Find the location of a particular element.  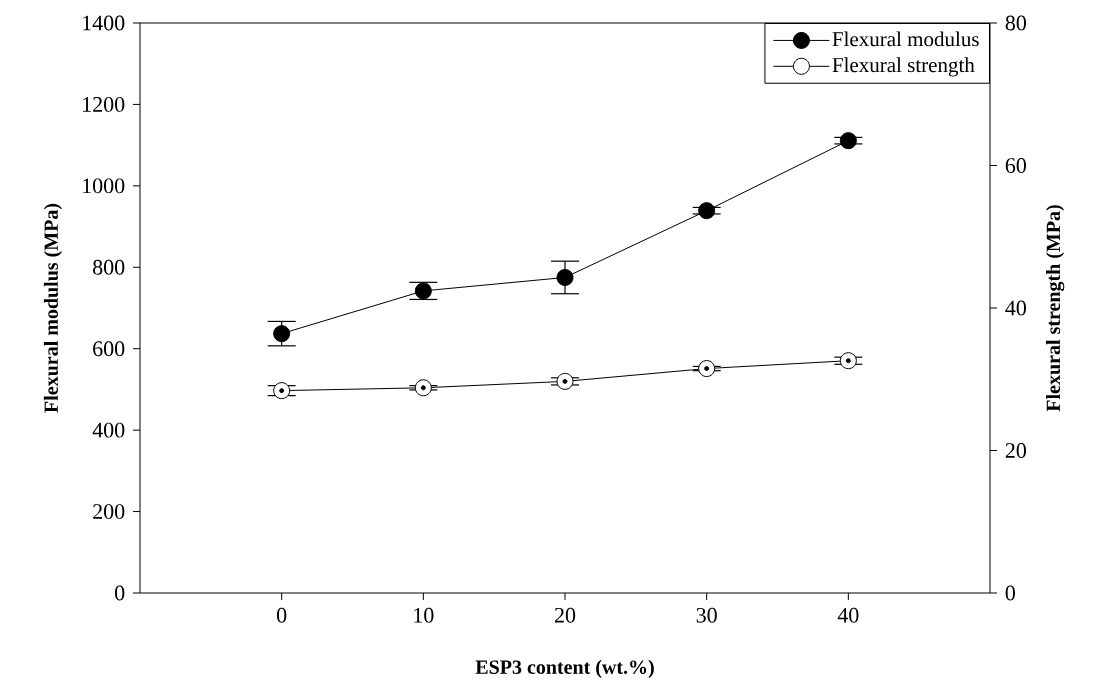

y-tick-label: 400 is located at coordinates (108, 430).